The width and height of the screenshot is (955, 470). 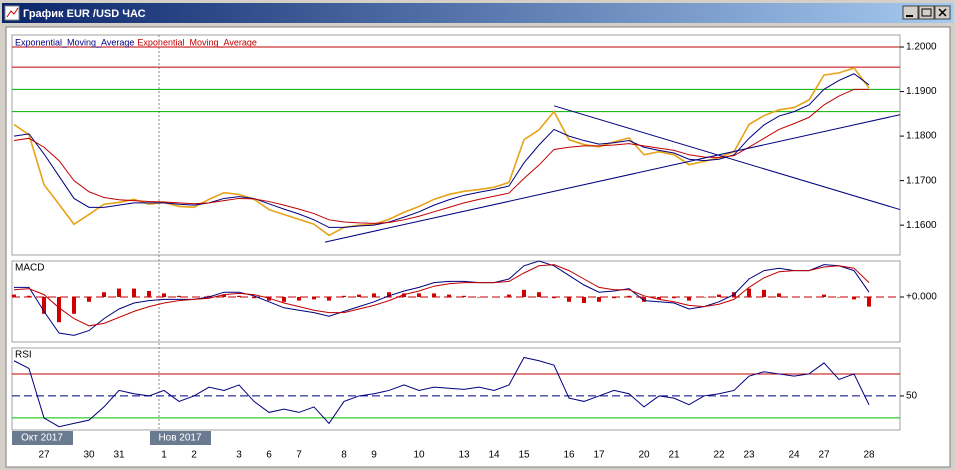 What do you see at coordinates (921, 297) in the screenshot?
I see `y-tick-label: +0.000` at bounding box center [921, 297].